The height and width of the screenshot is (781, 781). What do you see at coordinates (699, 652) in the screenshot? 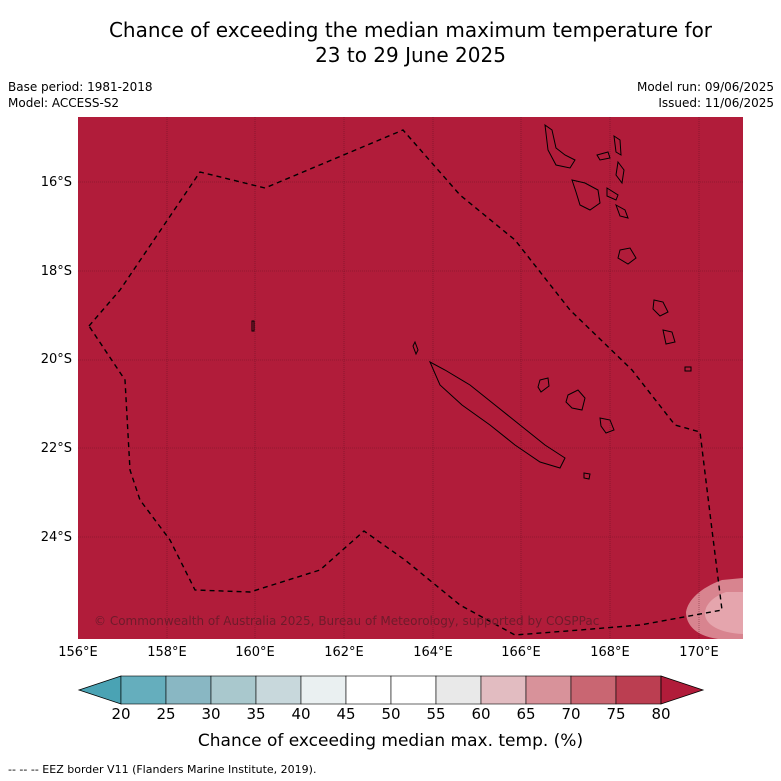
I see `lon-label: 170°E` at bounding box center [699, 652].